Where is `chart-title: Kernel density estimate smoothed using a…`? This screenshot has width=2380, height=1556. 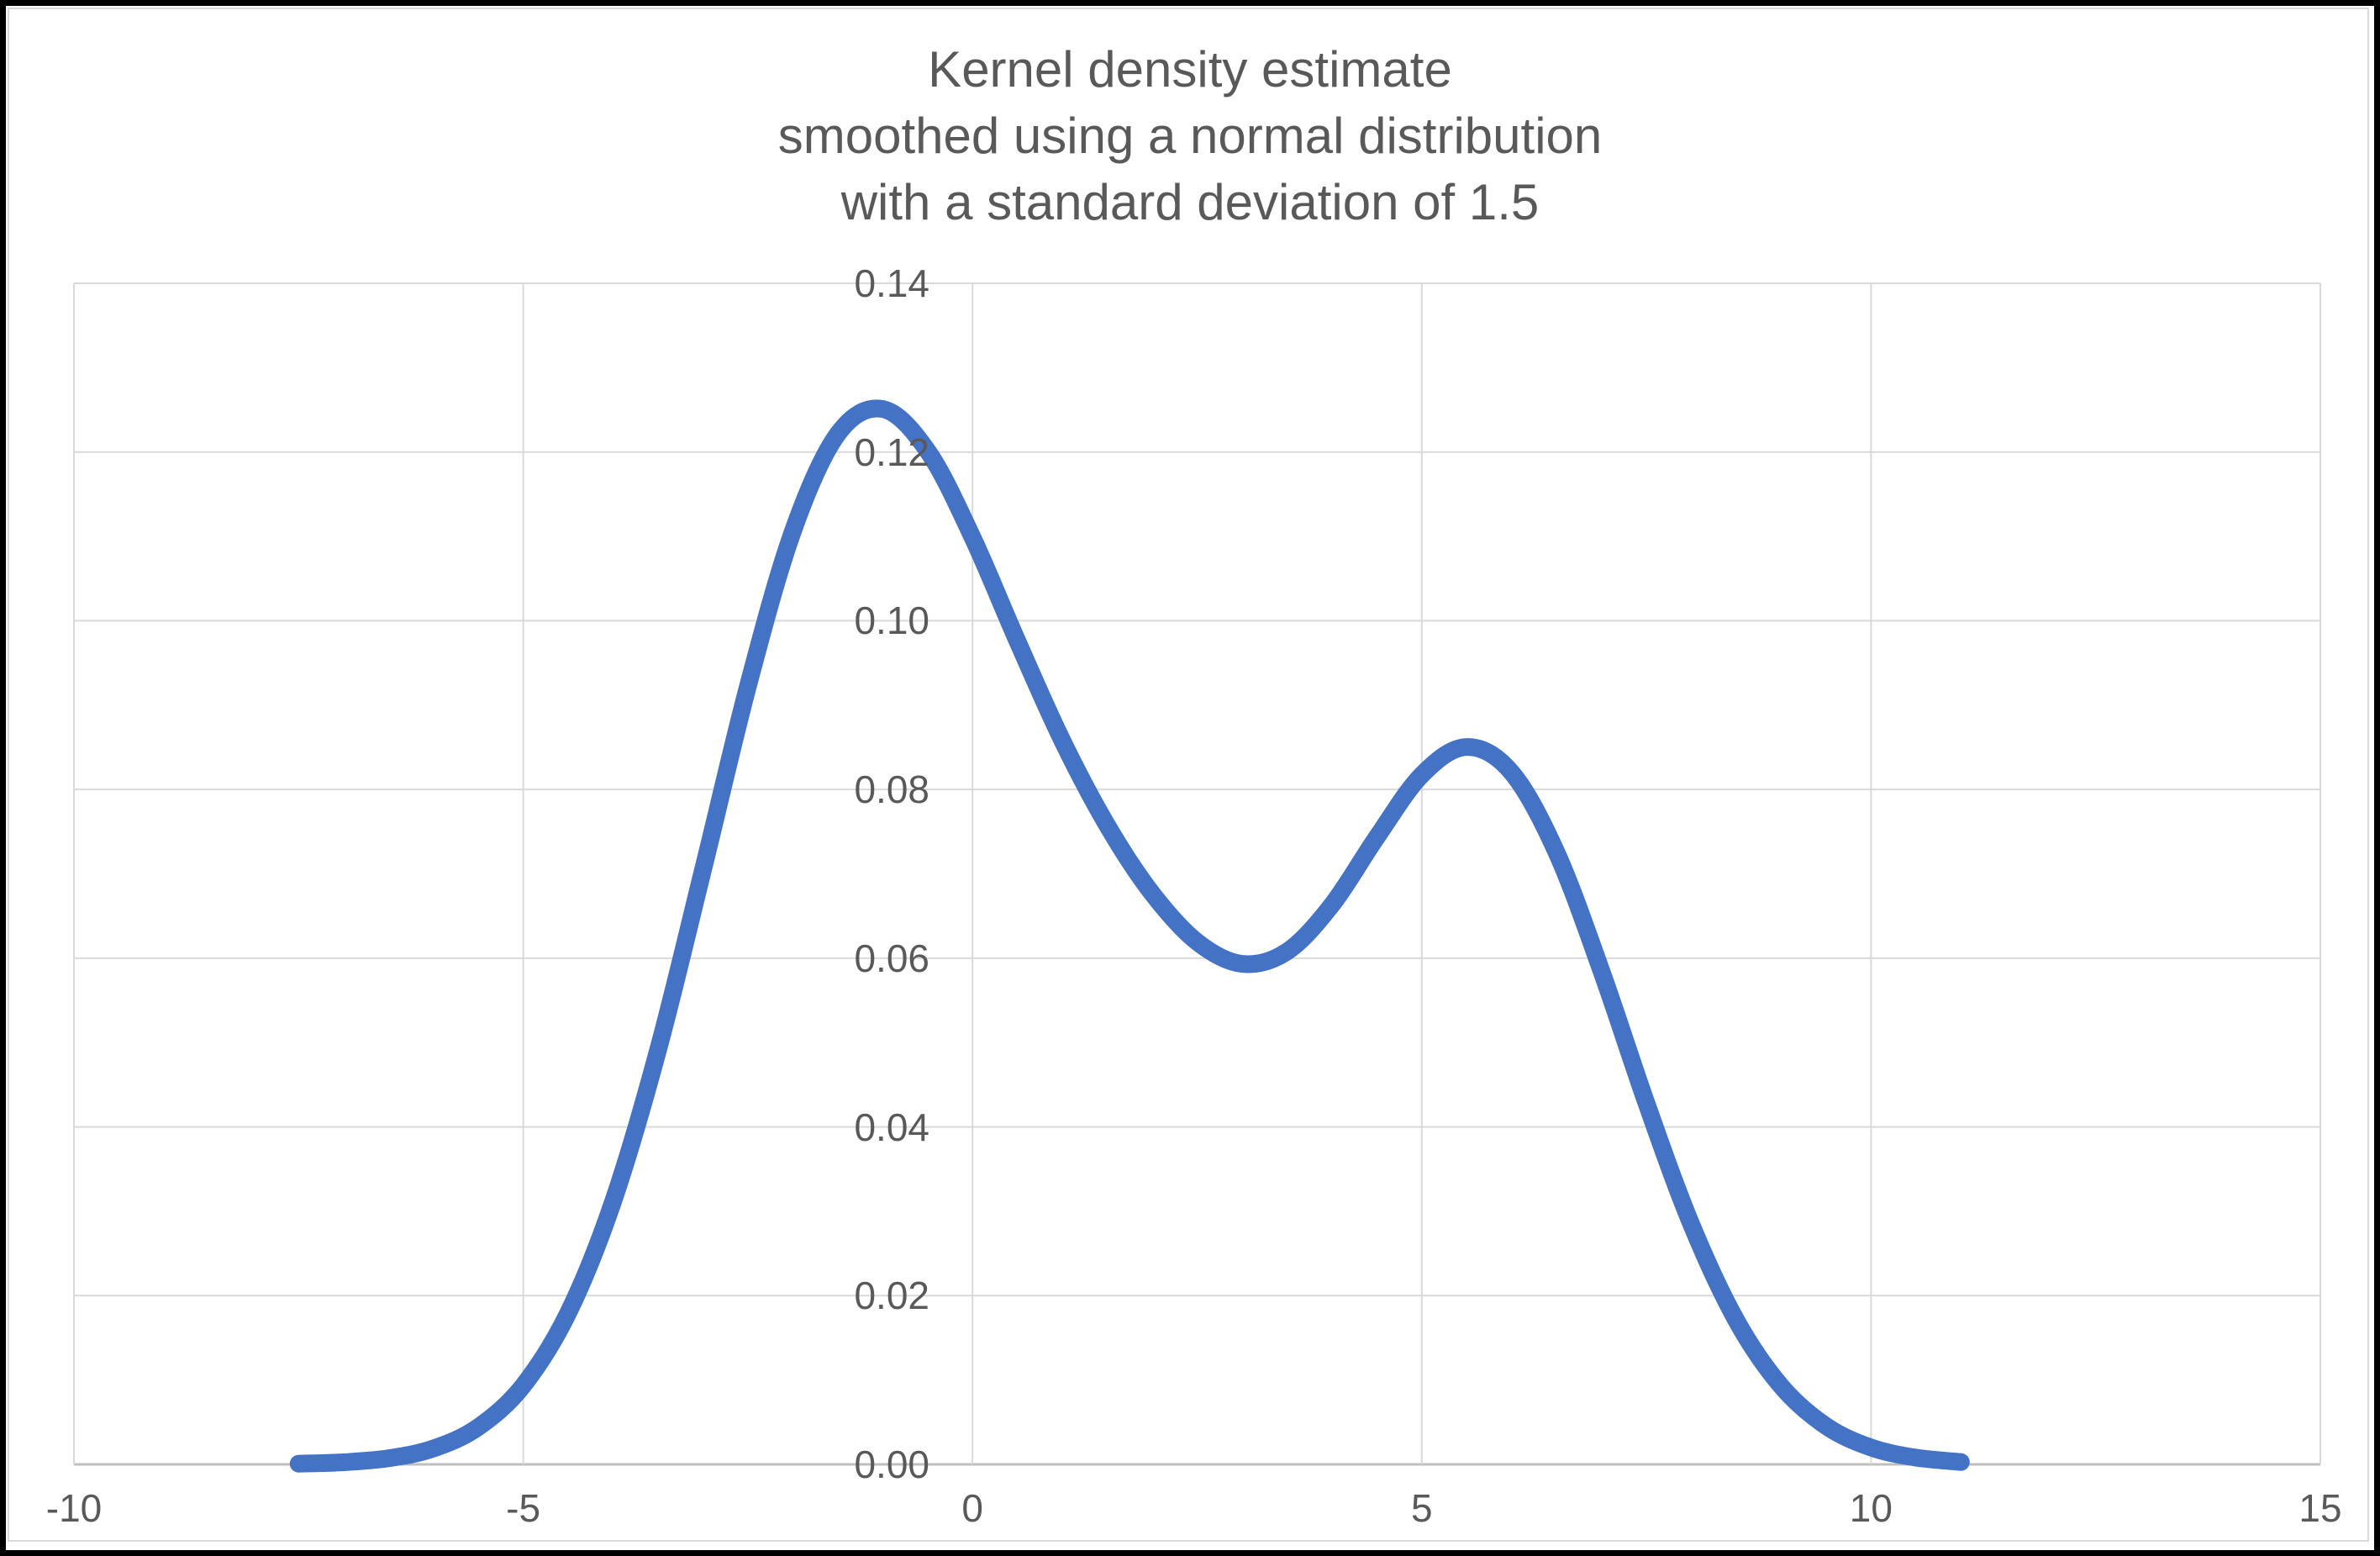
chart-title: Kernel density estimate smoothed using a… is located at coordinates (1190, 135).